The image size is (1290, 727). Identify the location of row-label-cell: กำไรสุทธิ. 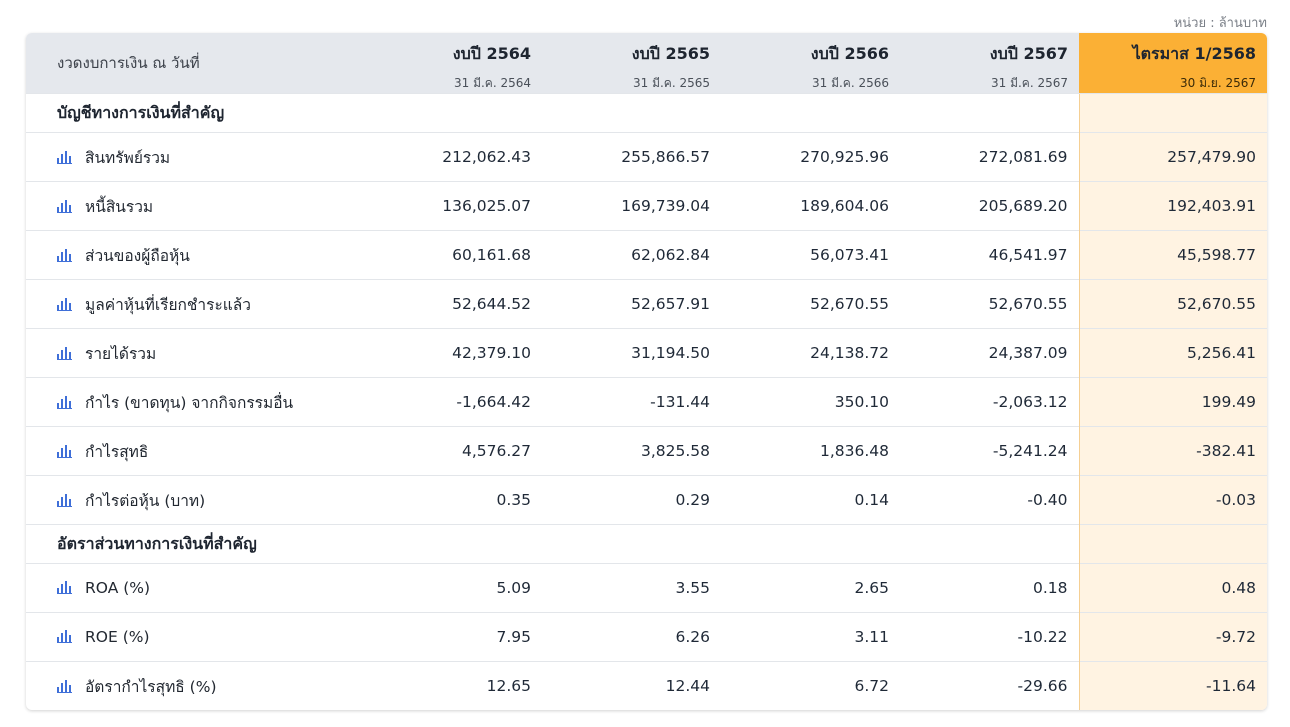
(194, 451).